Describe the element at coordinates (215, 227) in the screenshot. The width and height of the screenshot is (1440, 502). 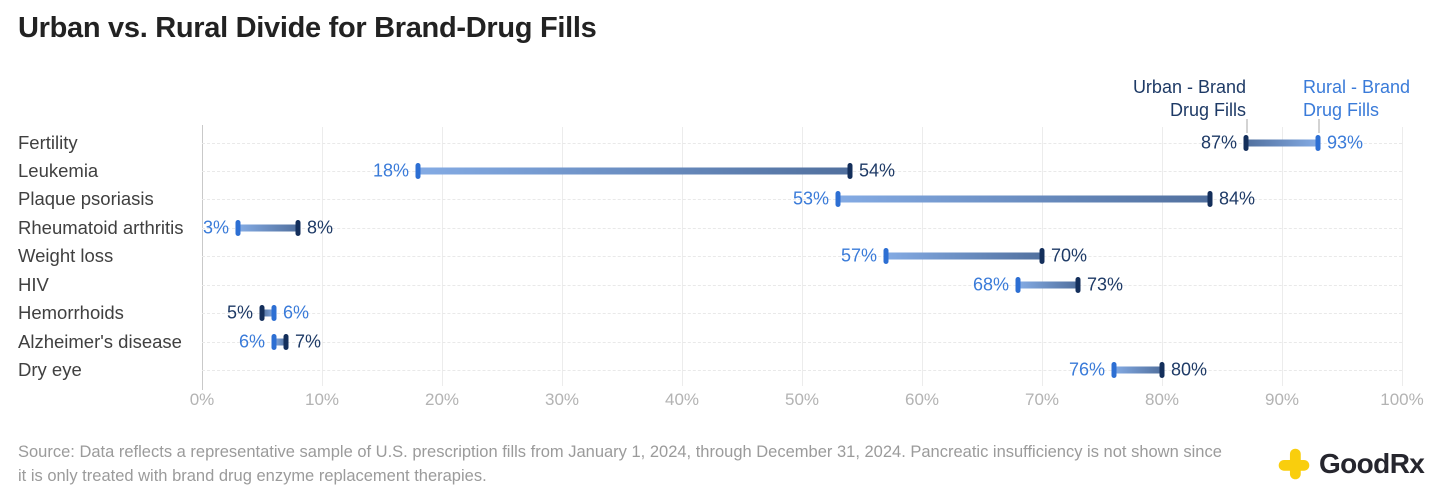
I see `rural-value-label: 3%` at that location.